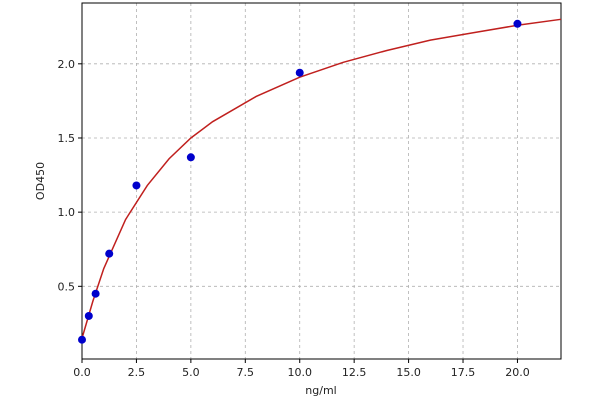 The width and height of the screenshot is (600, 400). What do you see at coordinates (354, 372) in the screenshot?
I see `x-tick-label: 12.5` at bounding box center [354, 372].